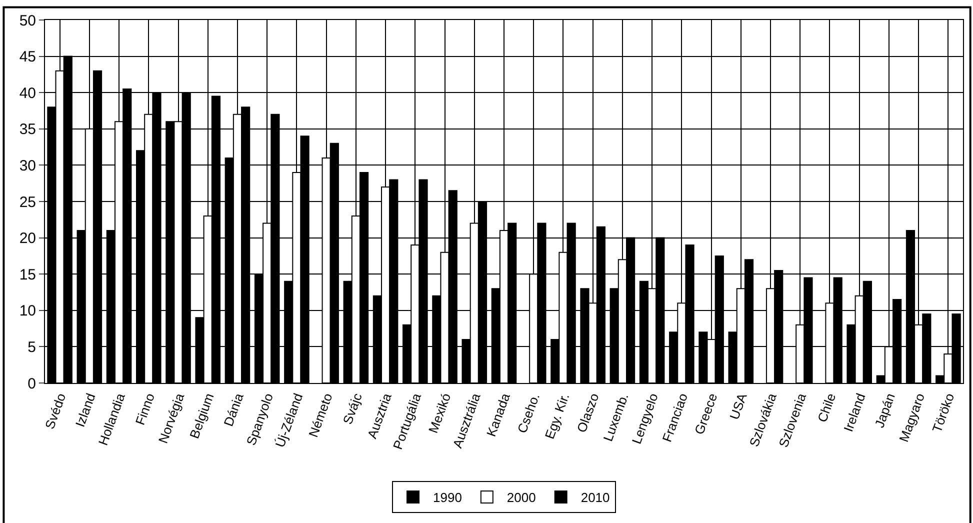 Image resolution: width=973 pixels, height=523 pixels. Describe the element at coordinates (27, 93) in the screenshot. I see `y-tick-label: 40` at that location.